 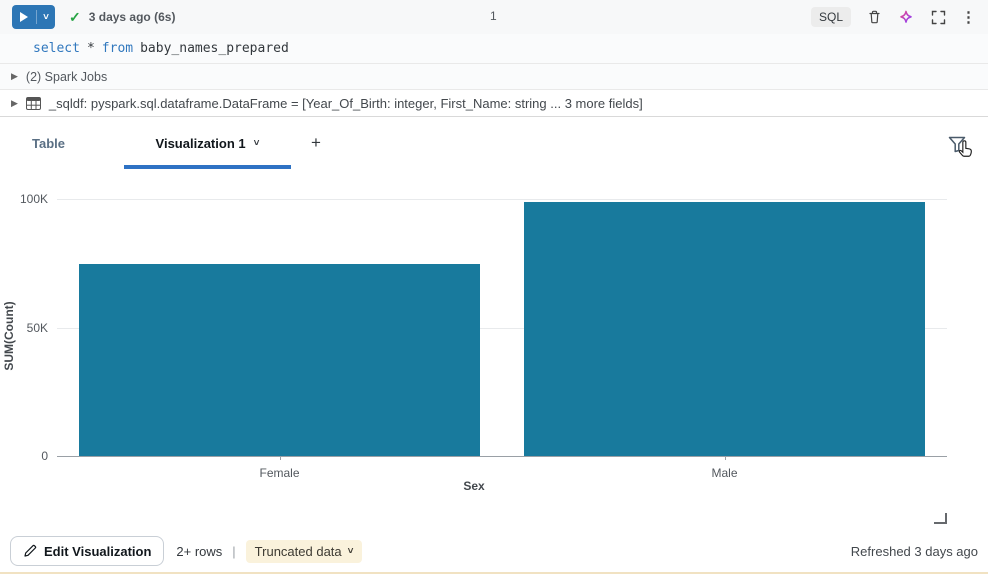 What do you see at coordinates (214, 48) in the screenshot?
I see `sql-table-name: baby_names_prepared` at bounding box center [214, 48].